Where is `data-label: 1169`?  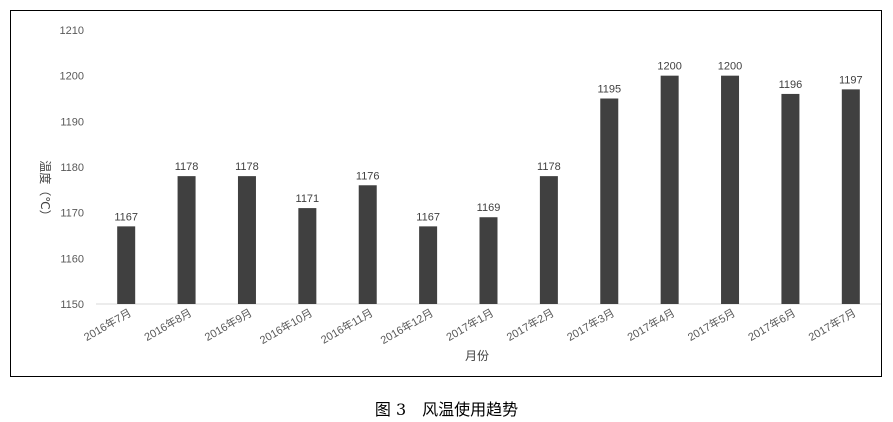
data-label: 1169 is located at coordinates (489, 208).